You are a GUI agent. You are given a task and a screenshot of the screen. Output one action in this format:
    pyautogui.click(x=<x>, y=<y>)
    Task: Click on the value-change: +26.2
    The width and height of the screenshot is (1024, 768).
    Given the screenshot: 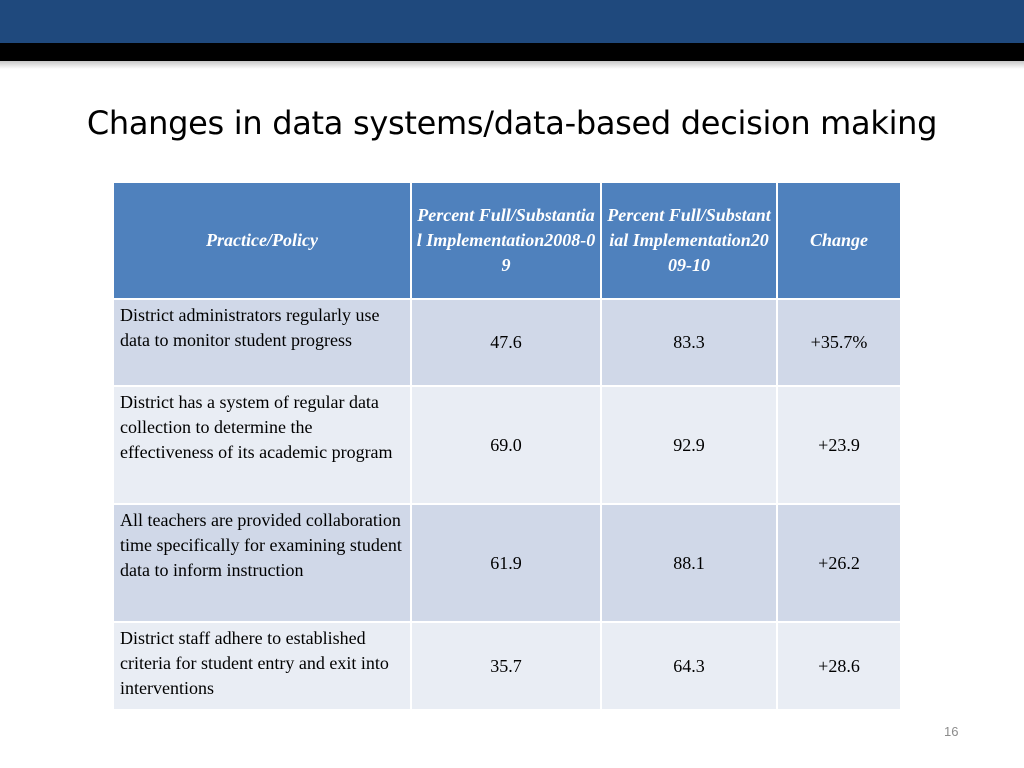 What is the action you would take?
    pyautogui.click(x=839, y=563)
    